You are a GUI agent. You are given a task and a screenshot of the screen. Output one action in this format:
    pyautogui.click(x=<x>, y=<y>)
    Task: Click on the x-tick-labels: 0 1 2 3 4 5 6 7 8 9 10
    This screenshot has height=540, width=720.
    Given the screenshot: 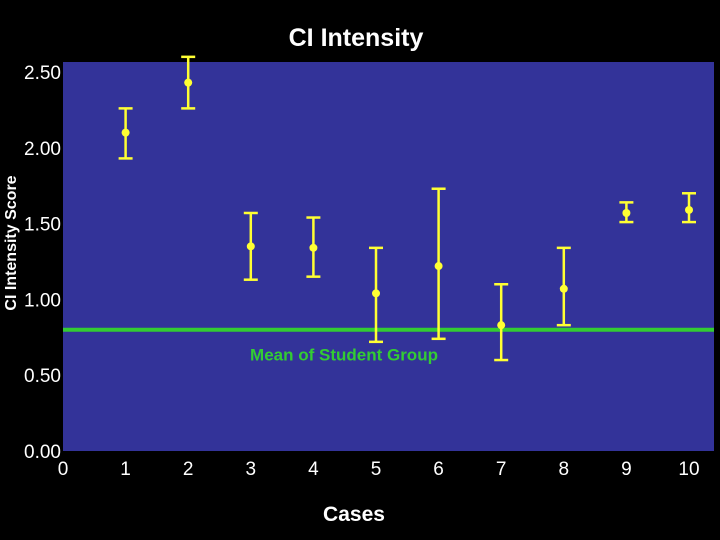 What is the action you would take?
    pyautogui.click(x=379, y=469)
    